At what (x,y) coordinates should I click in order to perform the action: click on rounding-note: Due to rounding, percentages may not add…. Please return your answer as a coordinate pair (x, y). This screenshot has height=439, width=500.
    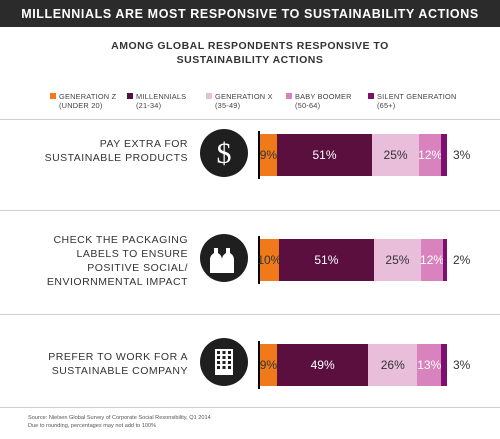
    Looking at the image, I should click on (92, 425).